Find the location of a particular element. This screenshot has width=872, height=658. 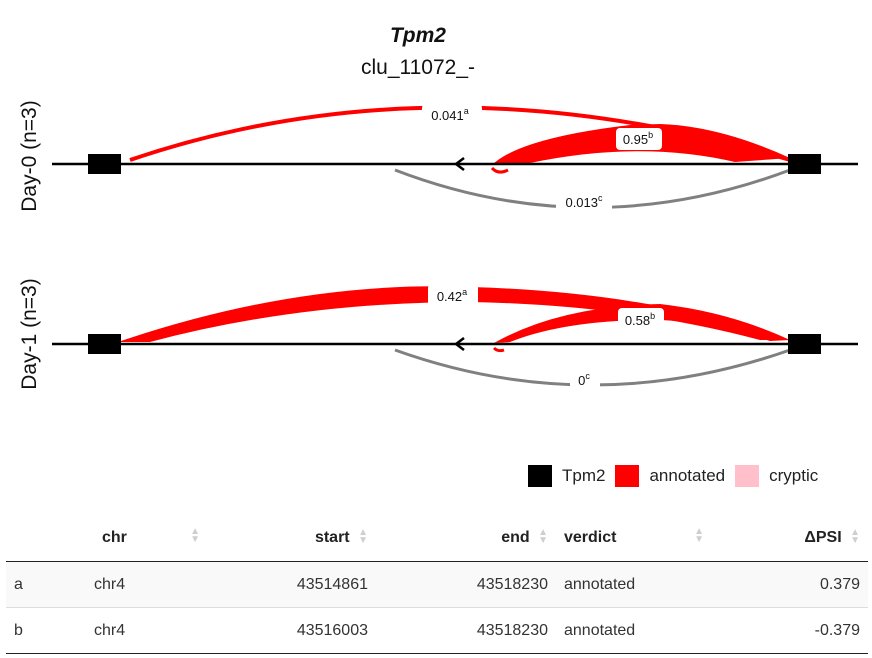

legend-item-gene: Tpm2 is located at coordinates (566, 476).